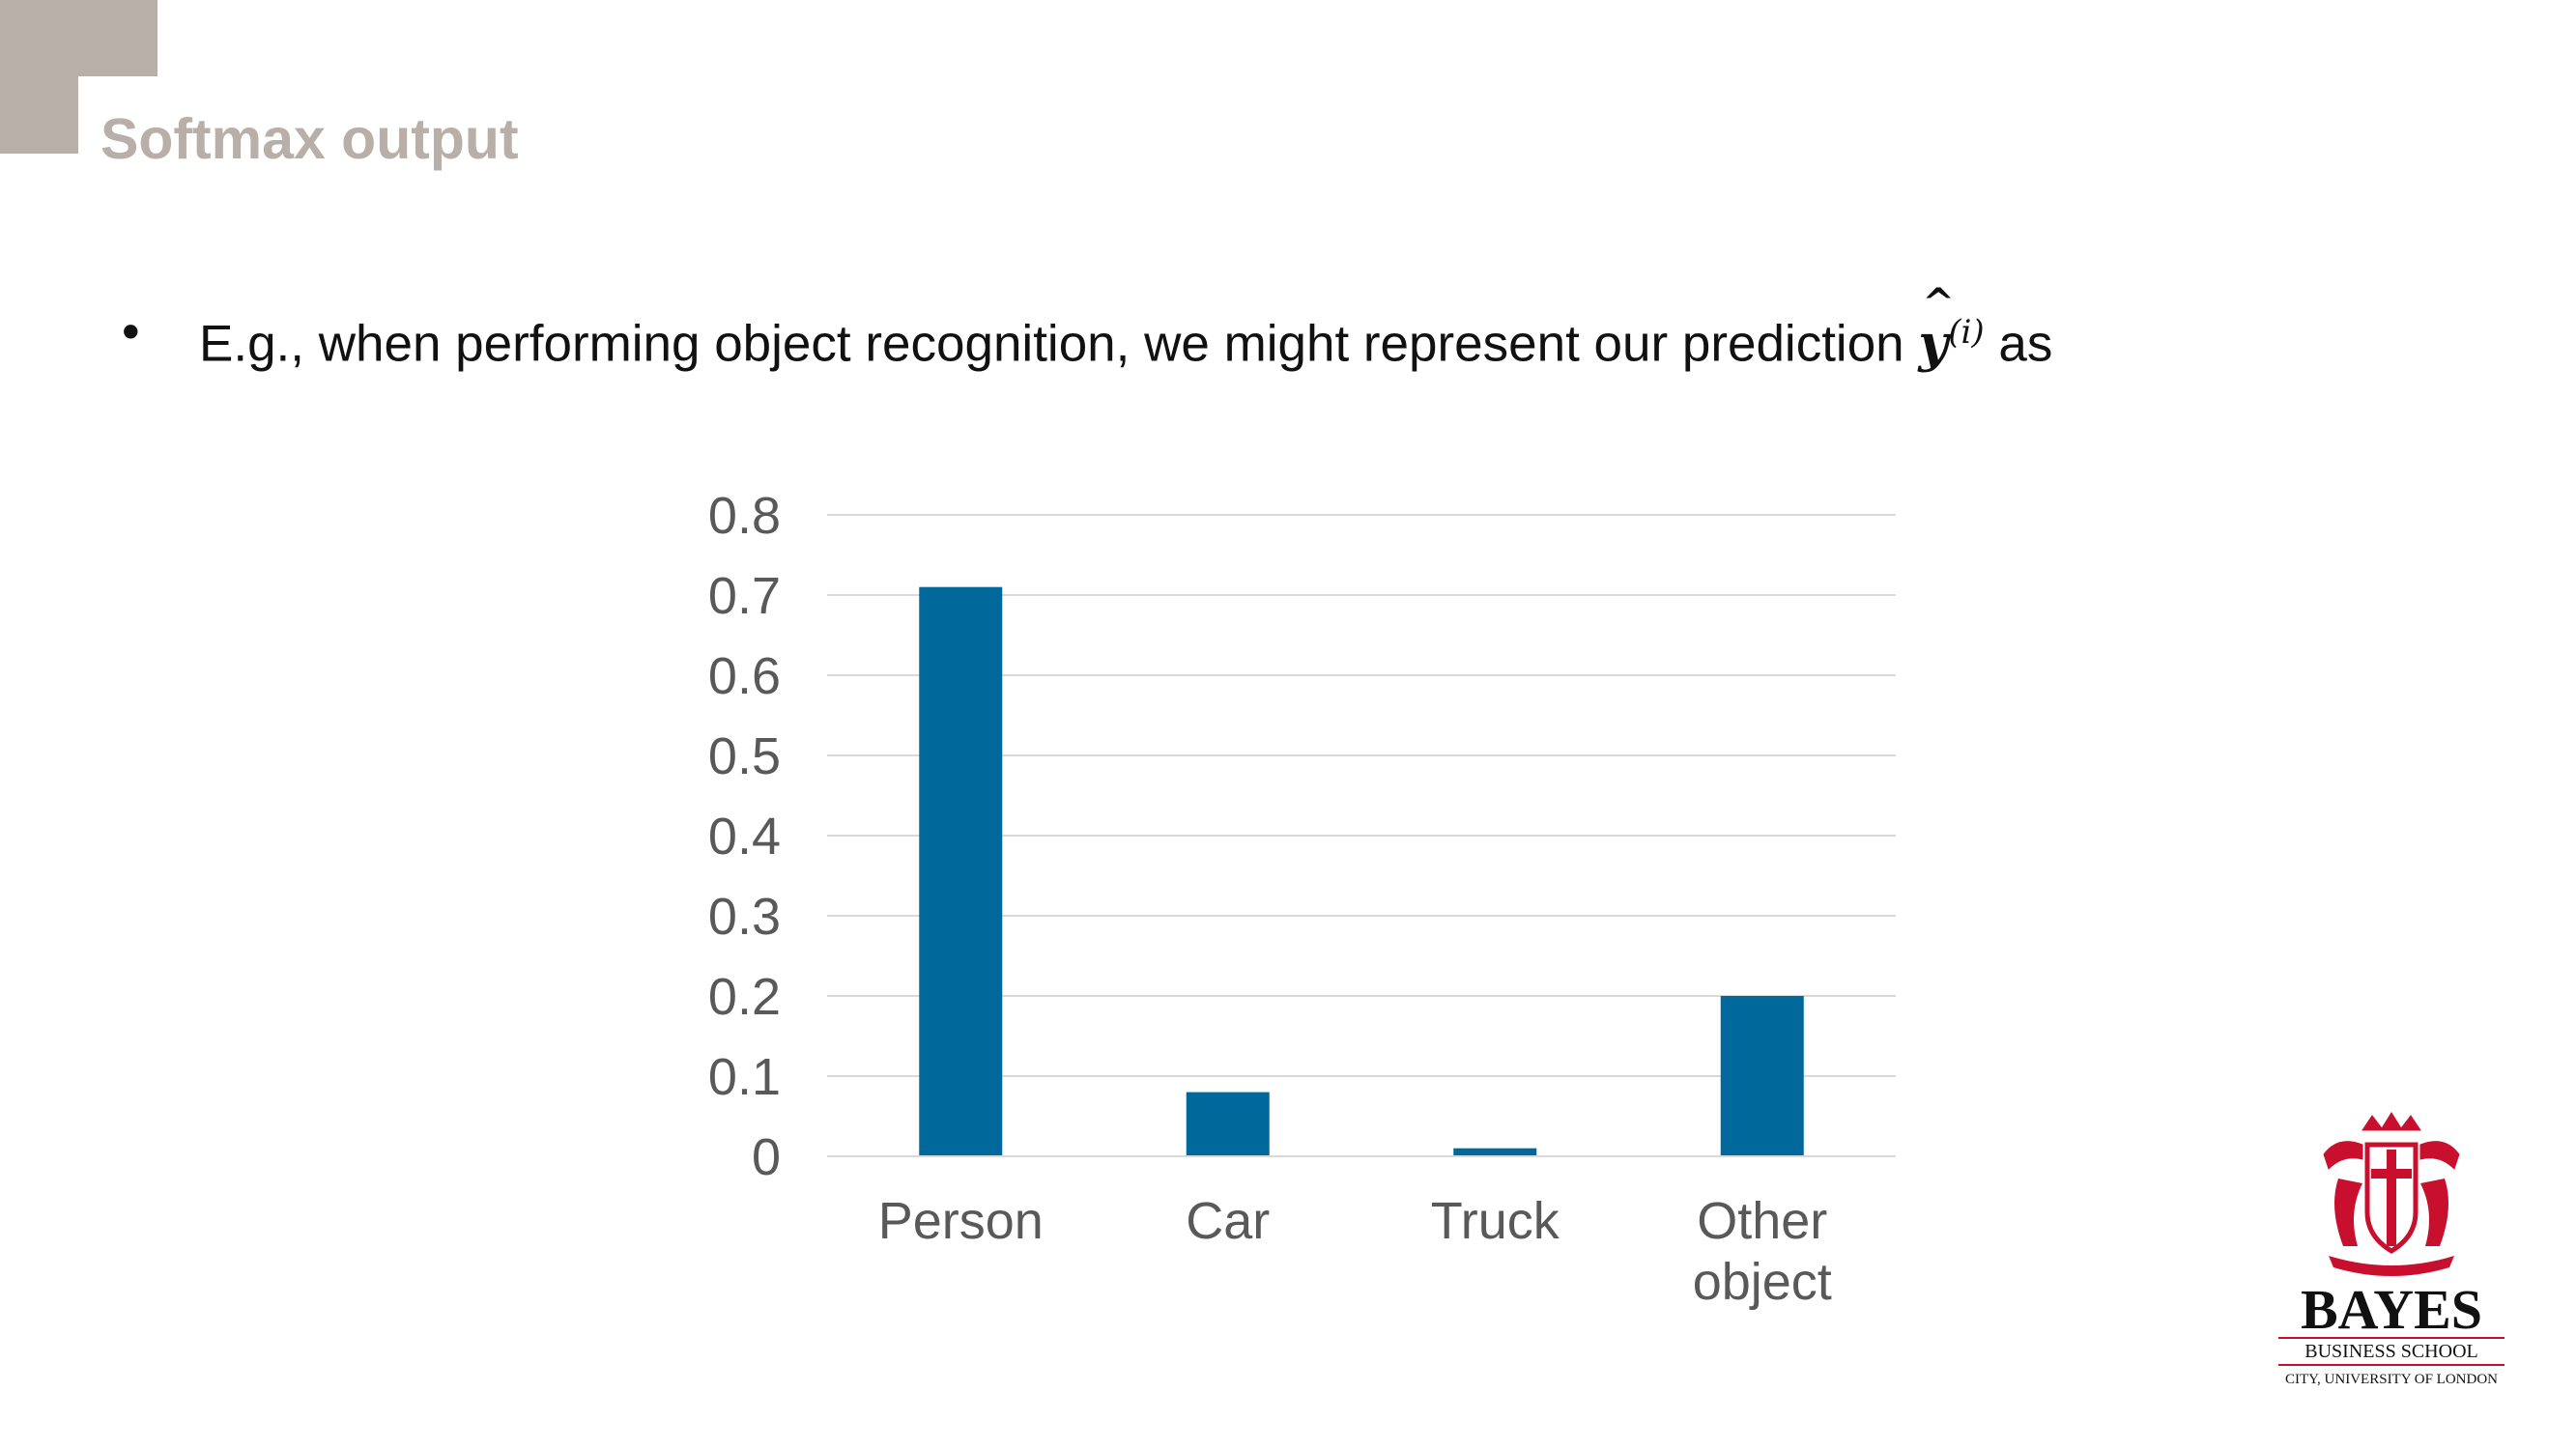 The height and width of the screenshot is (1449, 2576). Describe the element at coordinates (310, 139) in the screenshot. I see `slide-title: Softmax output` at that location.